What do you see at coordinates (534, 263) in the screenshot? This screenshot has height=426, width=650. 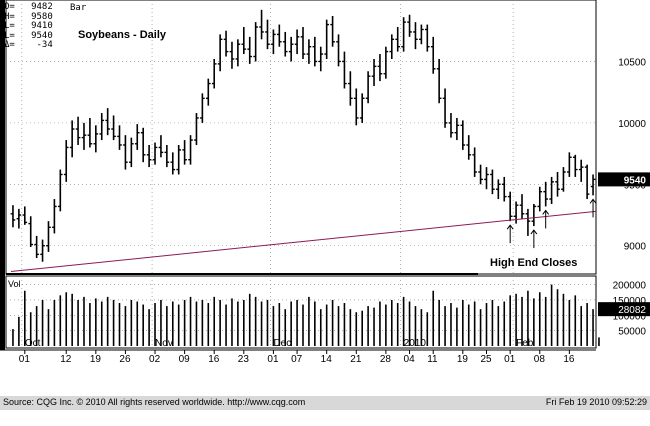 I see `annotation-high-end-closes: High End Closes` at bounding box center [534, 263].